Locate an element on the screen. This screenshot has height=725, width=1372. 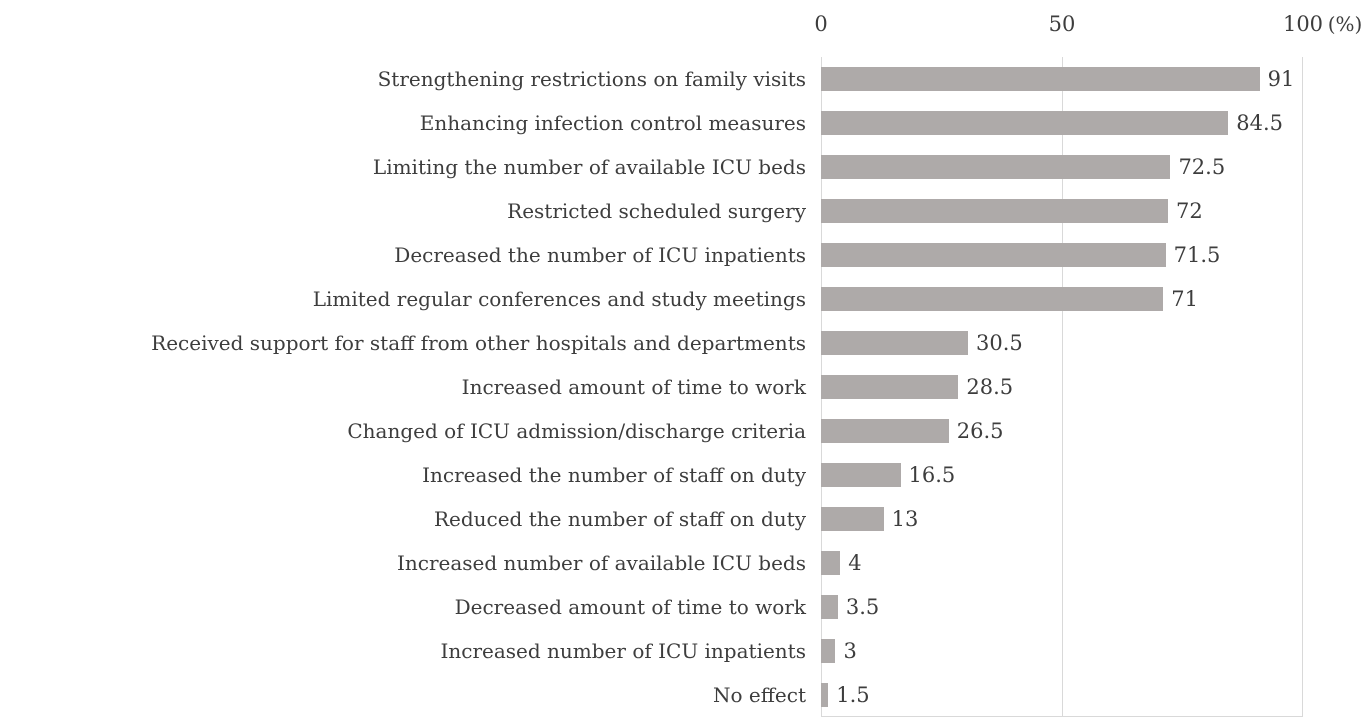
bar-track: 84.5 is located at coordinates (1062, 123).